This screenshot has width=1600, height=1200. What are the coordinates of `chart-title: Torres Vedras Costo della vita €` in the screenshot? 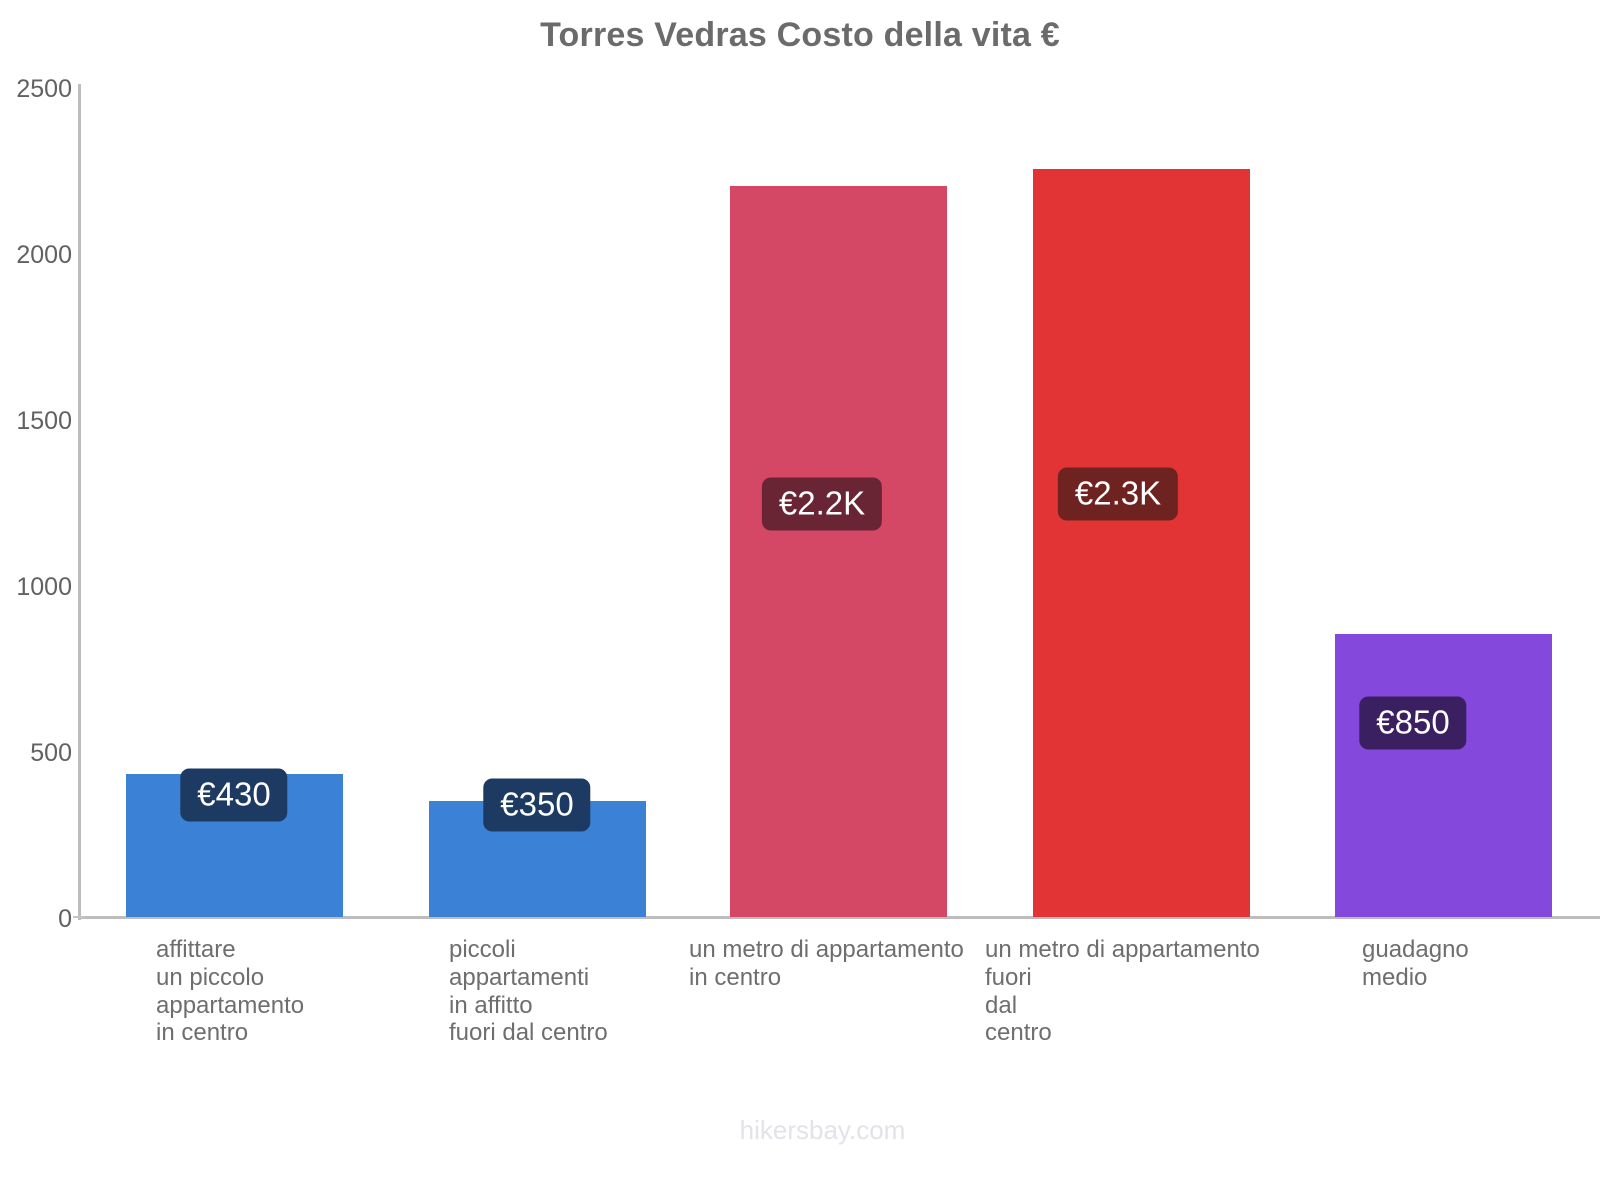 It's located at (800, 35).